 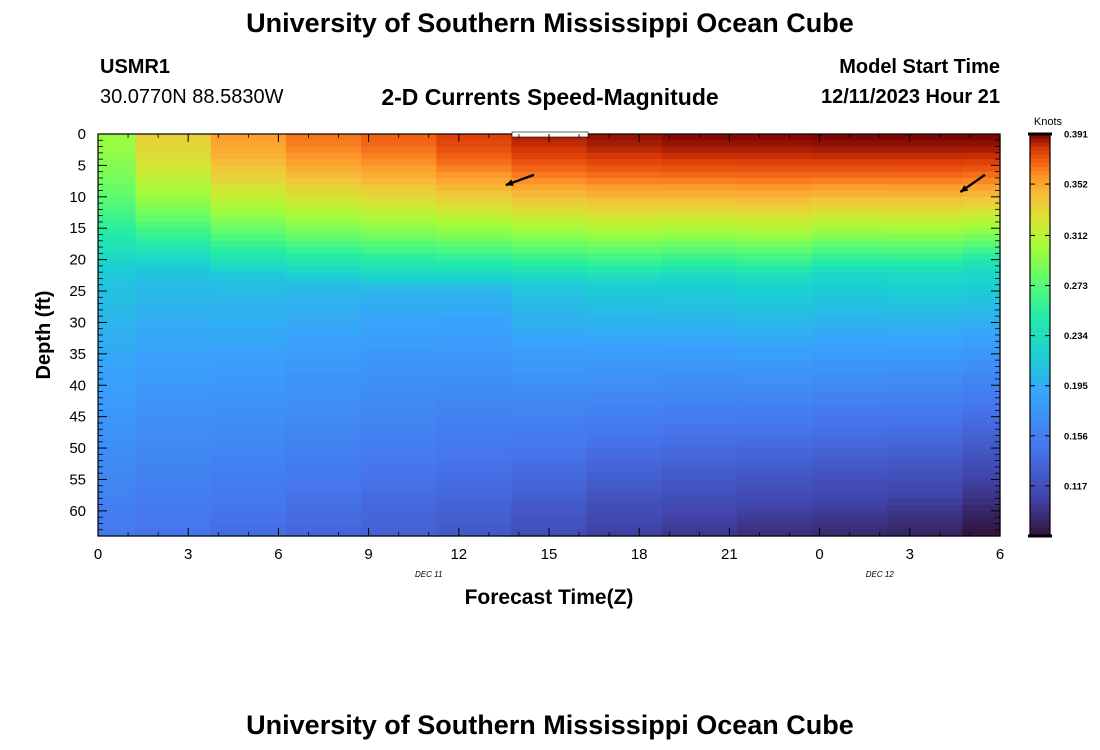 I want to click on y-tick-label: 20, so click(x=77, y=260).